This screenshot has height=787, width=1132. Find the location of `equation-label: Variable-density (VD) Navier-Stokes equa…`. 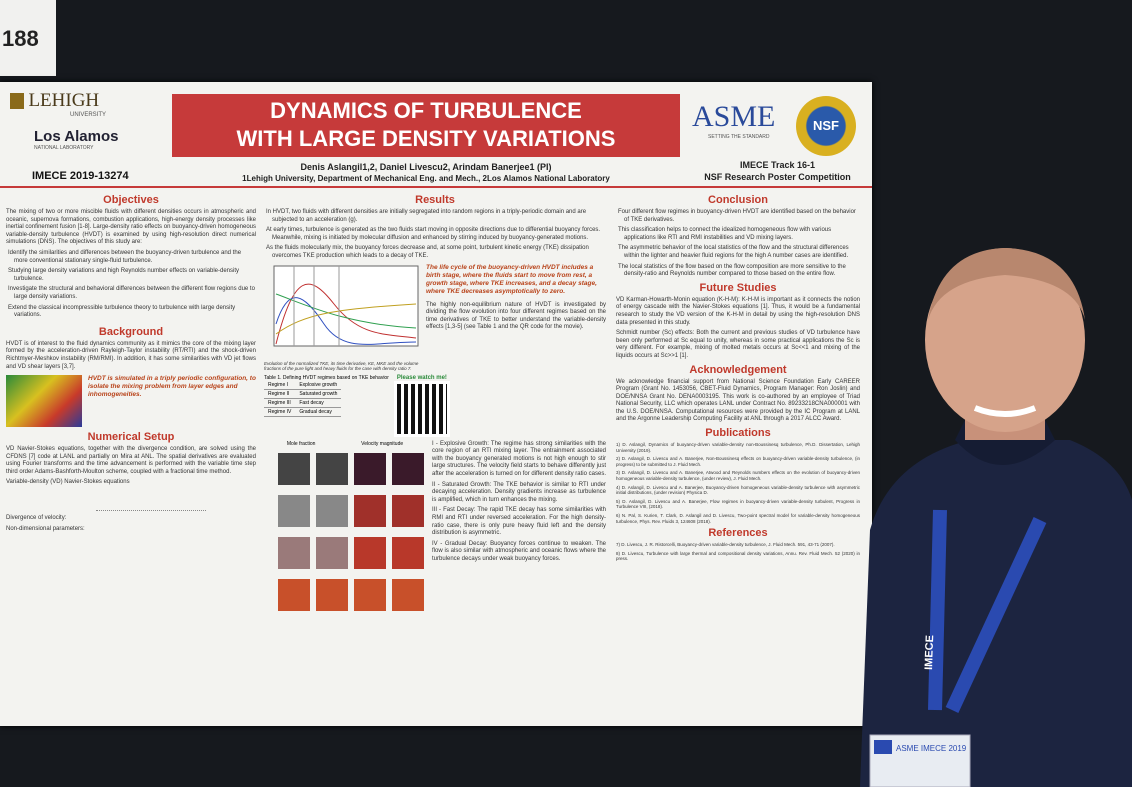

equation-label: Variable-density (VD) Navier-Stokes equa… is located at coordinates (68, 482).